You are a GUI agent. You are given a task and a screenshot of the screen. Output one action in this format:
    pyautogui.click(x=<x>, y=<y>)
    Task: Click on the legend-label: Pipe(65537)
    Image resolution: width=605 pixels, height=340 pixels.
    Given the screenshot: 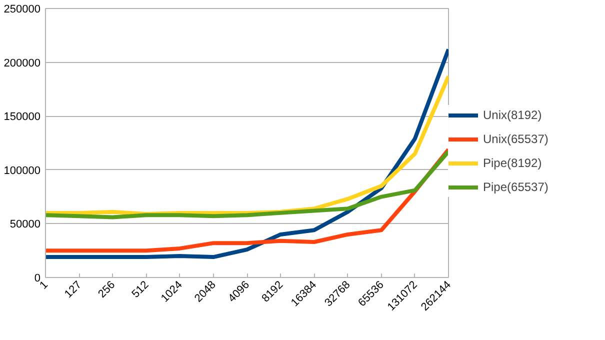 What is the action you would take?
    pyautogui.click(x=515, y=187)
    